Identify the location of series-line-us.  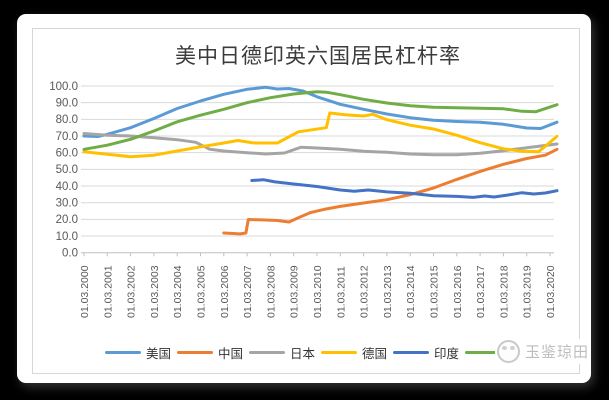
(320, 111).